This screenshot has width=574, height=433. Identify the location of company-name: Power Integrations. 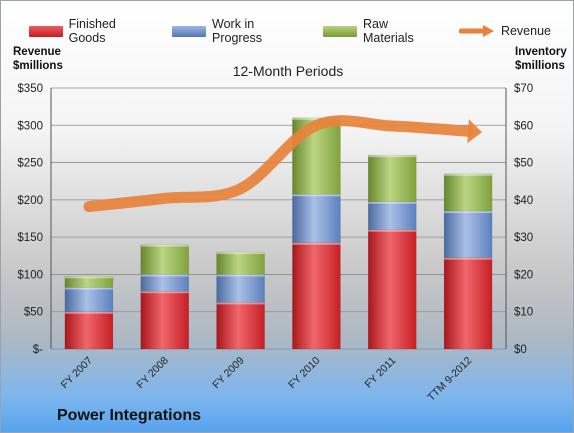
(129, 415).